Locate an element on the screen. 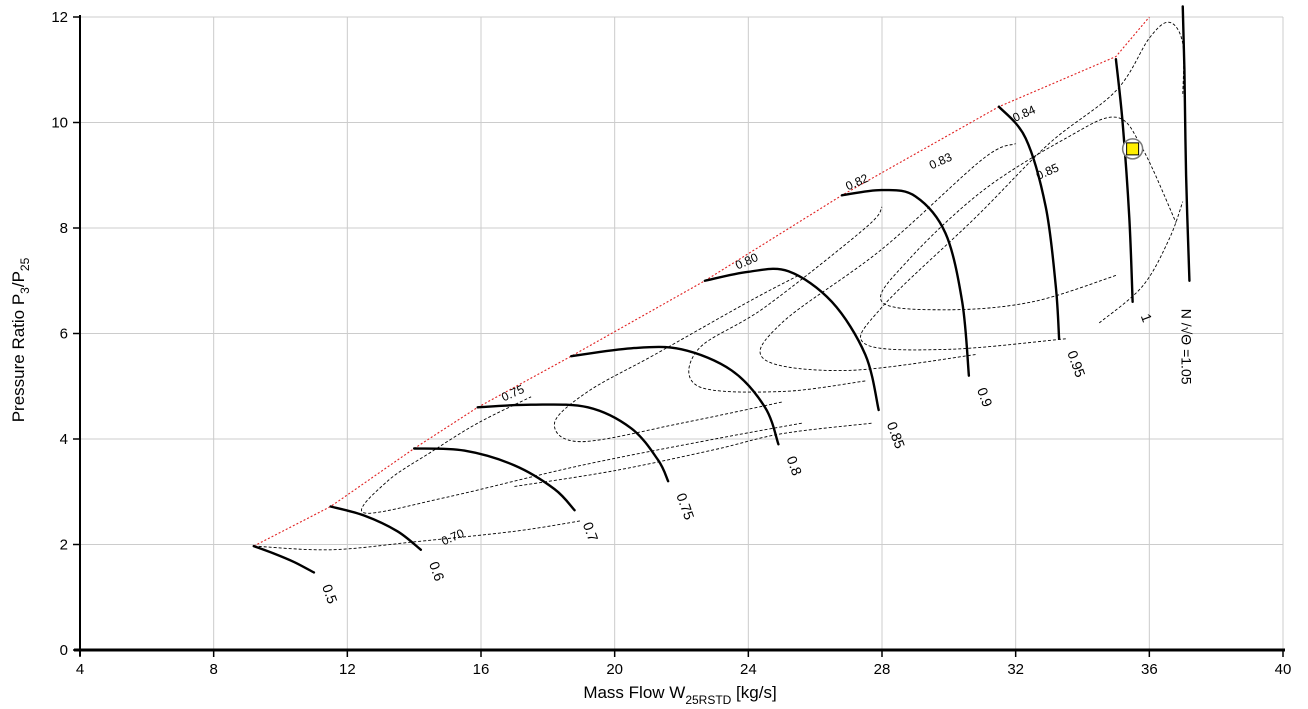 The width and height of the screenshot is (1308, 709). y-tick-label: 10 is located at coordinates (59, 123).